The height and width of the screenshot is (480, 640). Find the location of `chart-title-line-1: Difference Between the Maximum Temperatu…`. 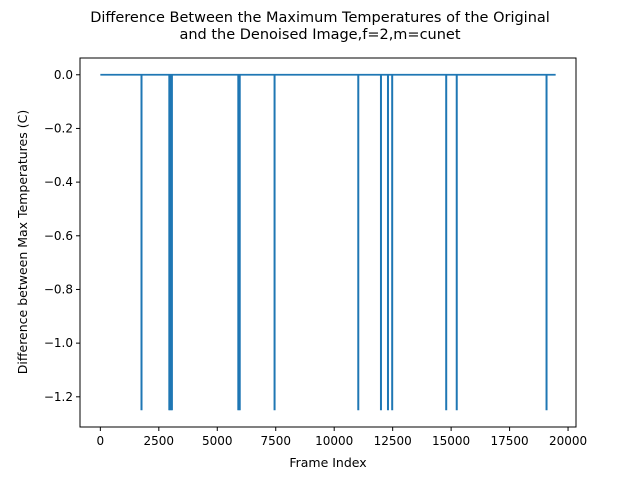

chart-title-line-1: Difference Between the Maximum Temperatu… is located at coordinates (320, 18).